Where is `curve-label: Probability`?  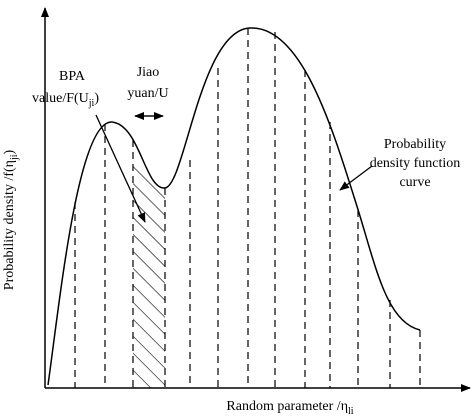
curve-label: Probability is located at coordinates (415, 144).